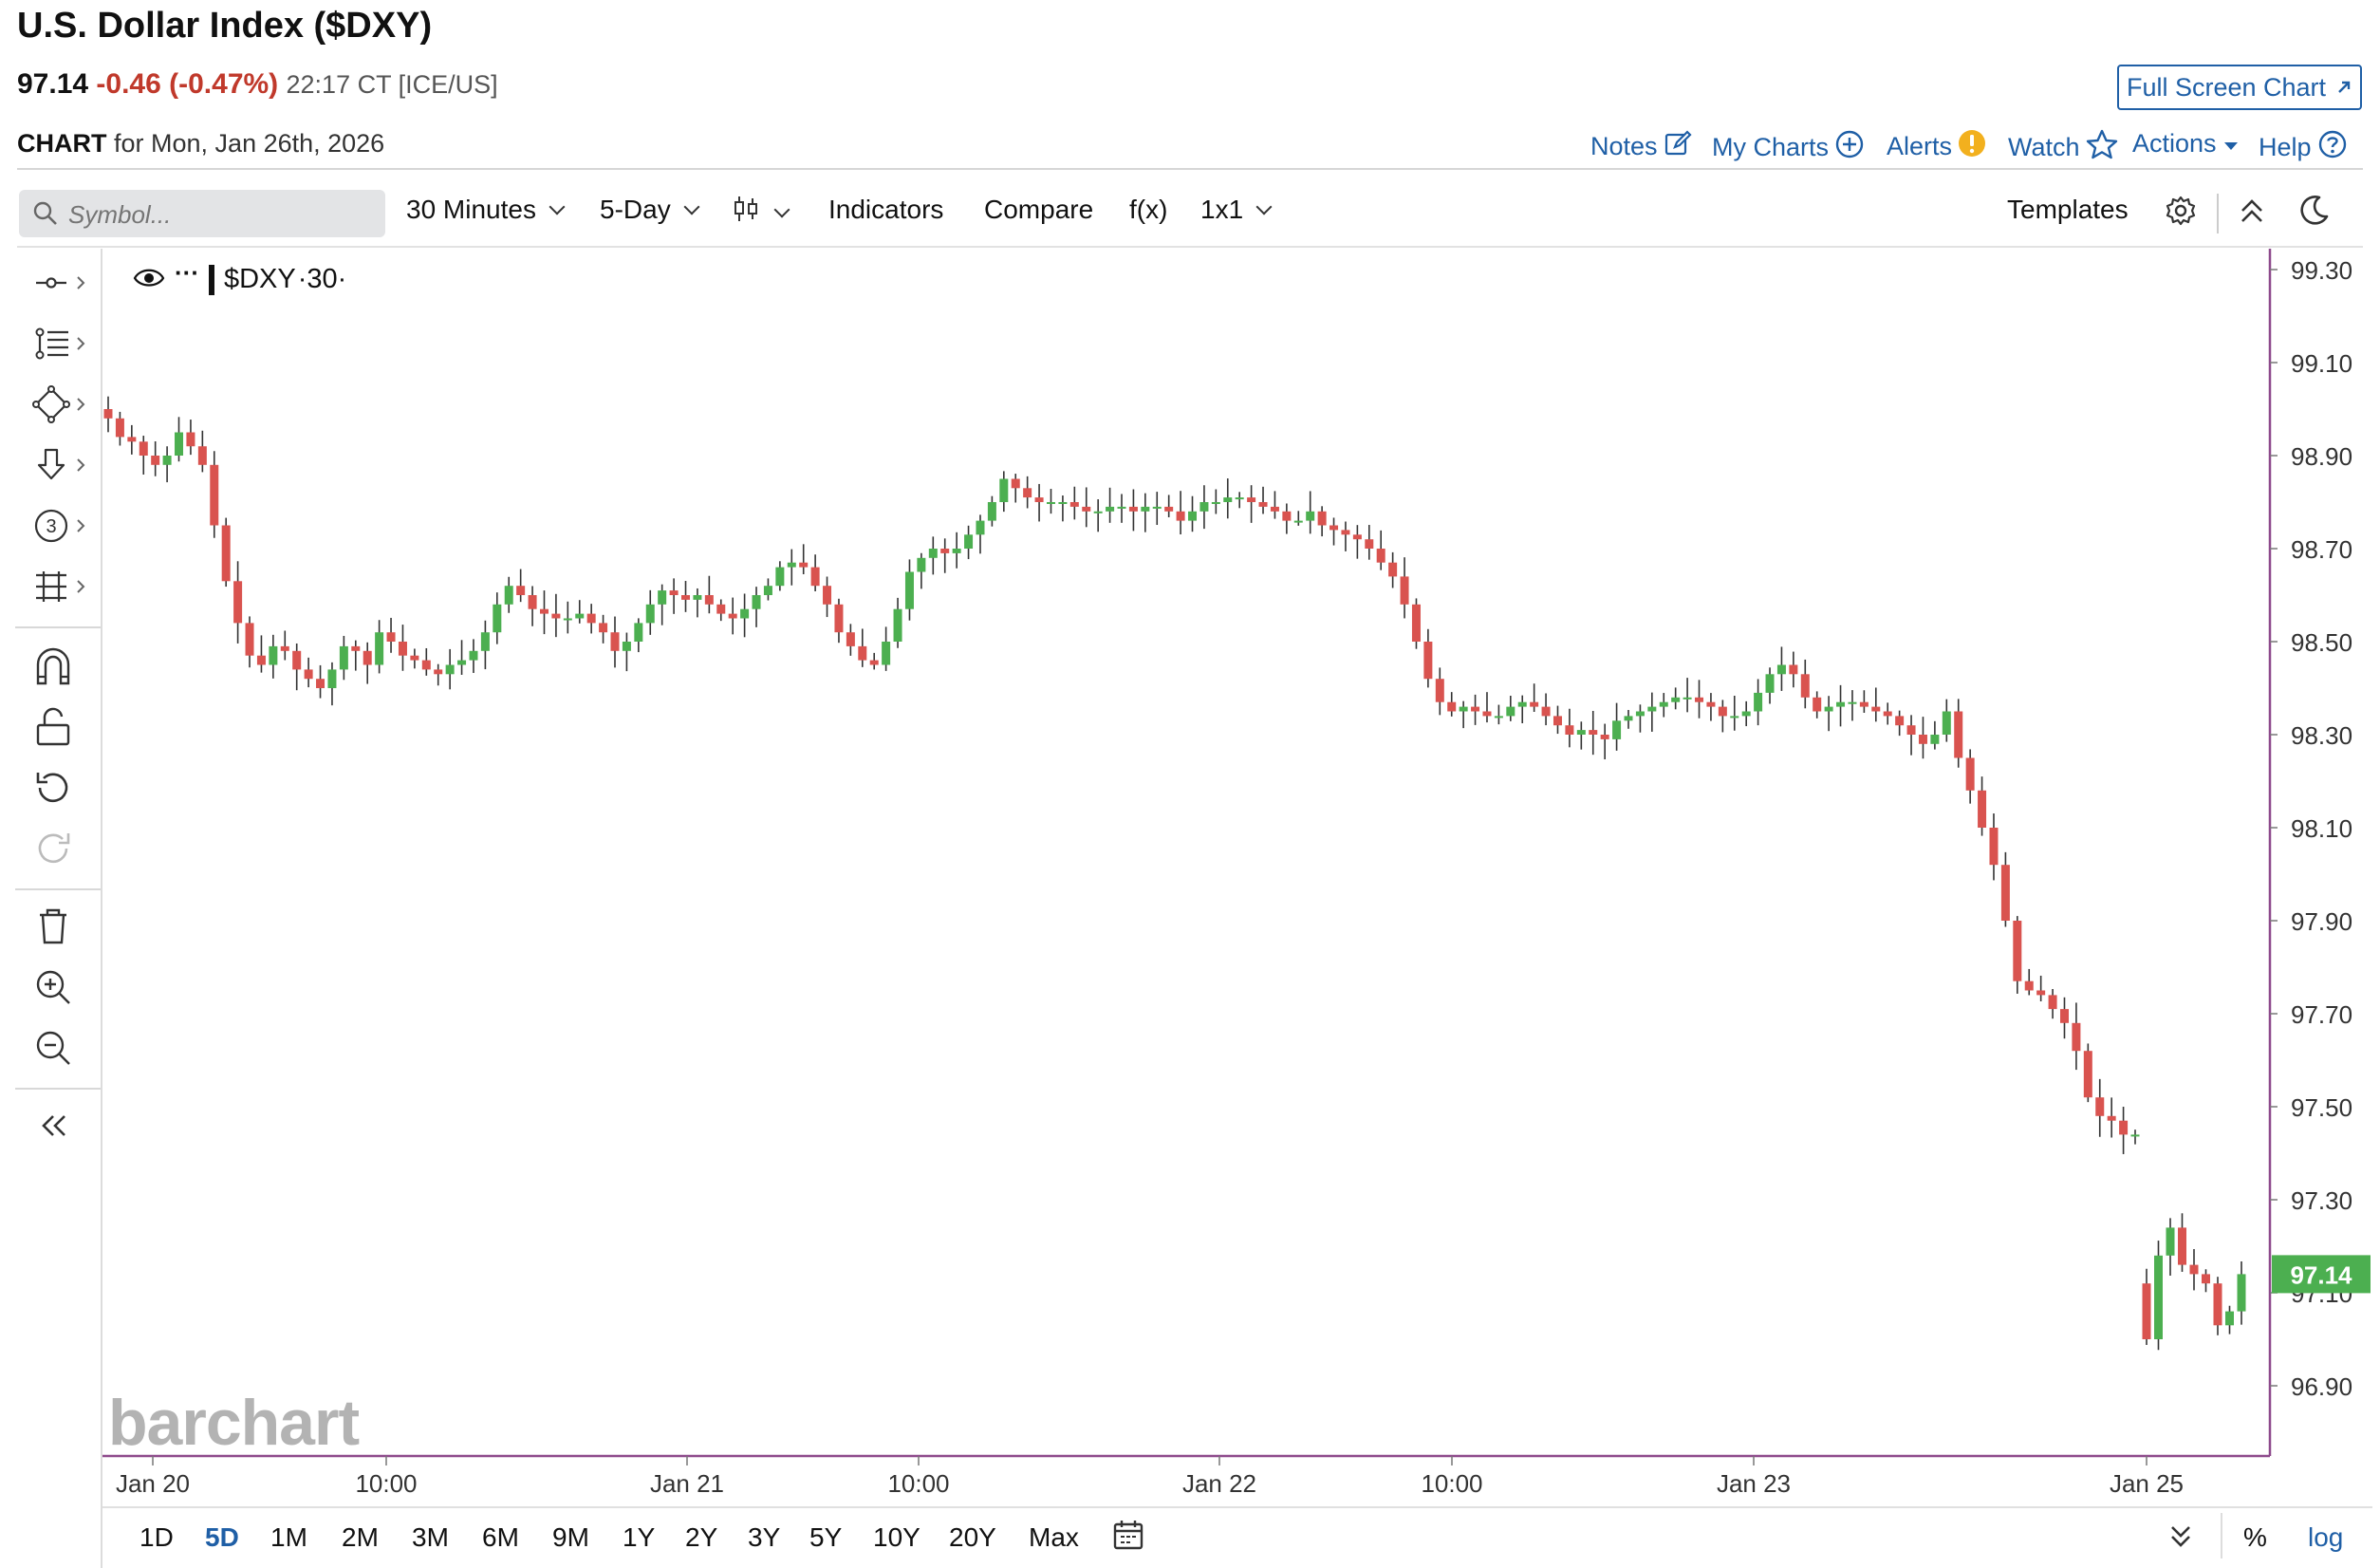 The image size is (2380, 1568). Describe the element at coordinates (2180, 1539) in the screenshot. I see `expand-down-icon` at that location.